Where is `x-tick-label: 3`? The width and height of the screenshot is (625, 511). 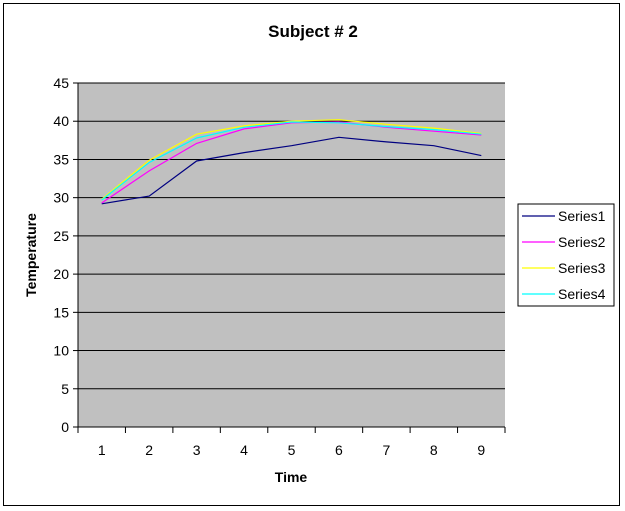
x-tick-label: 3 is located at coordinates (197, 450).